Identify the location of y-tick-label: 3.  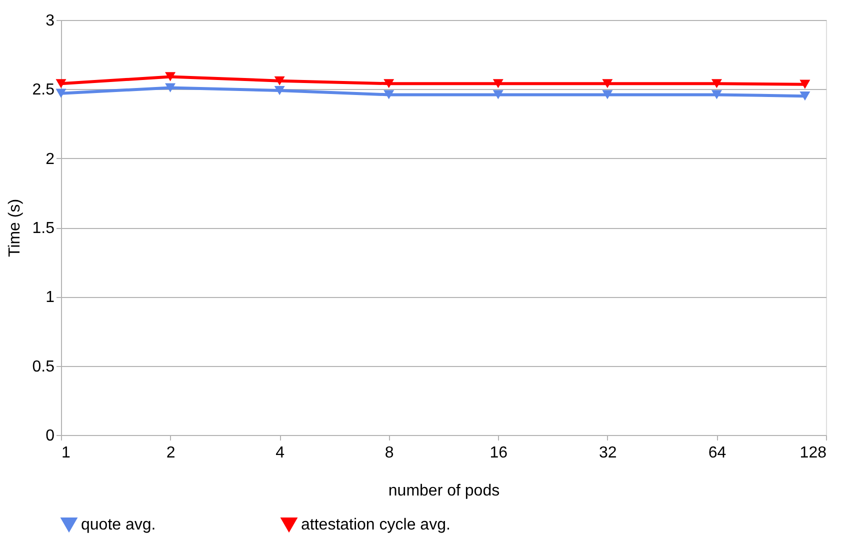
(50, 21).